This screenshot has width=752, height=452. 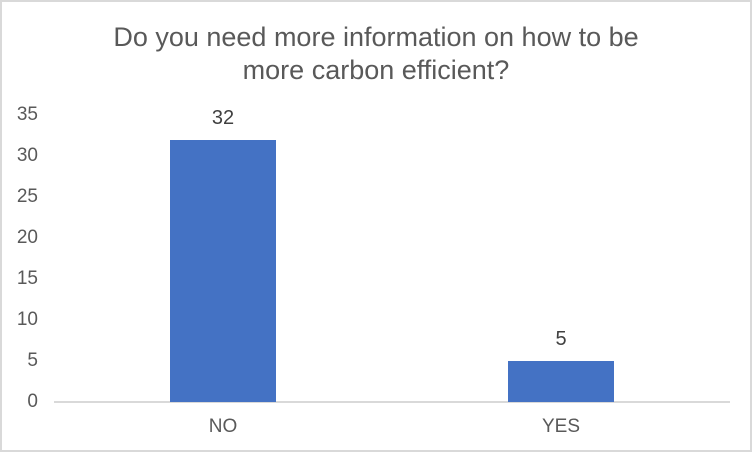 I want to click on y-axis-tick-label: 0, so click(x=32, y=401).